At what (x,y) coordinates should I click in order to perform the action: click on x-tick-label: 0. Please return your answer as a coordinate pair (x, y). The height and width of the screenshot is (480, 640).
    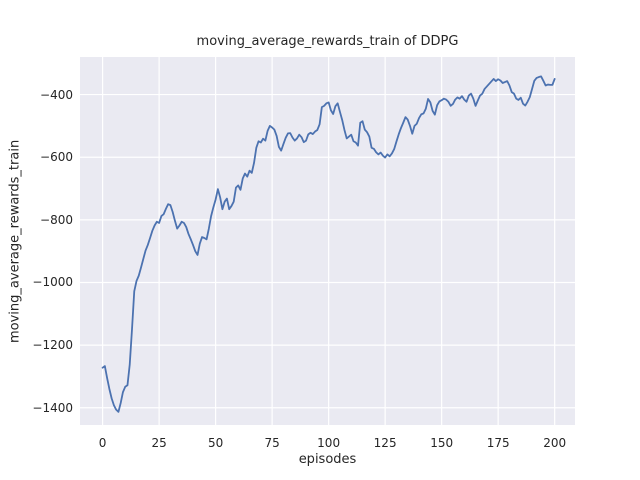
    Looking at the image, I should click on (102, 443).